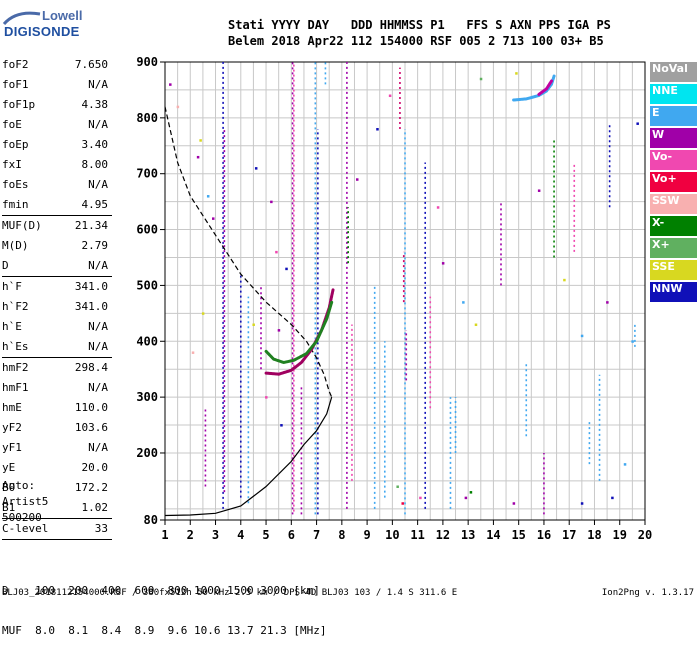 Image resolution: width=700 pixels, height=651 pixels. Describe the element at coordinates (443, 535) in the screenshot. I see `x-tick-label: 12` at that location.